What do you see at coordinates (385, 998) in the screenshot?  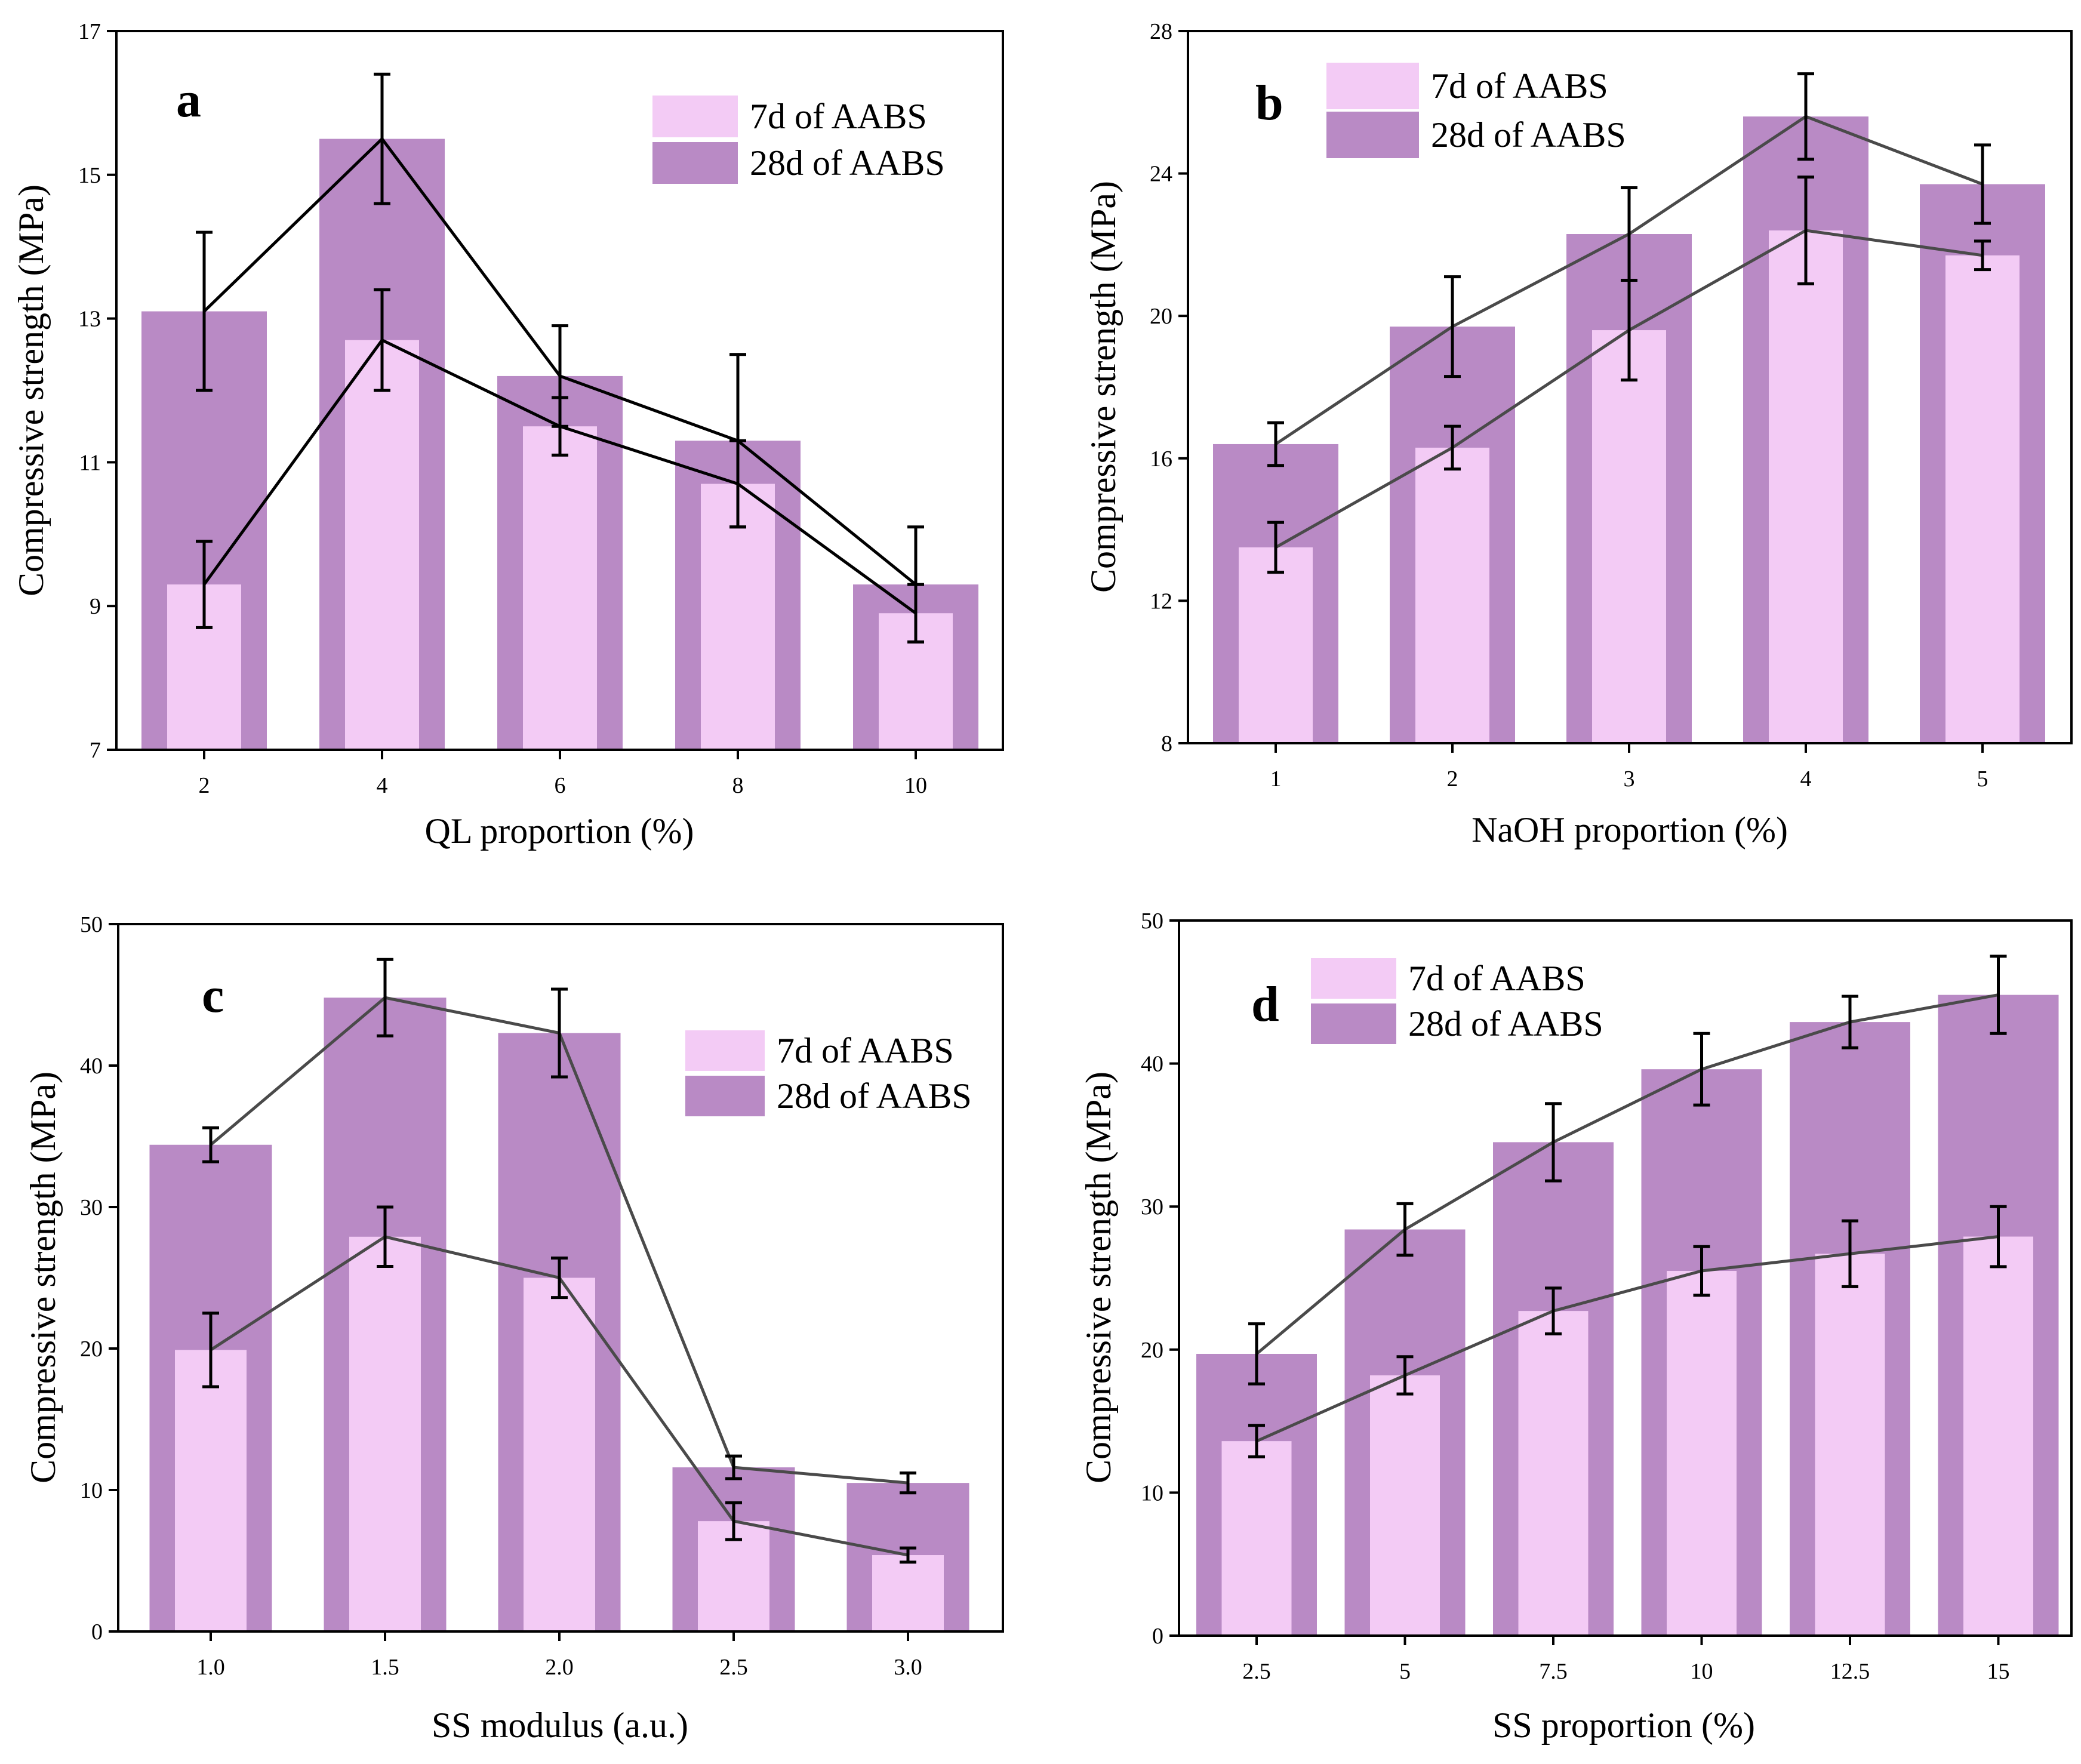 I see `error-bar-28d-1.5` at bounding box center [385, 998].